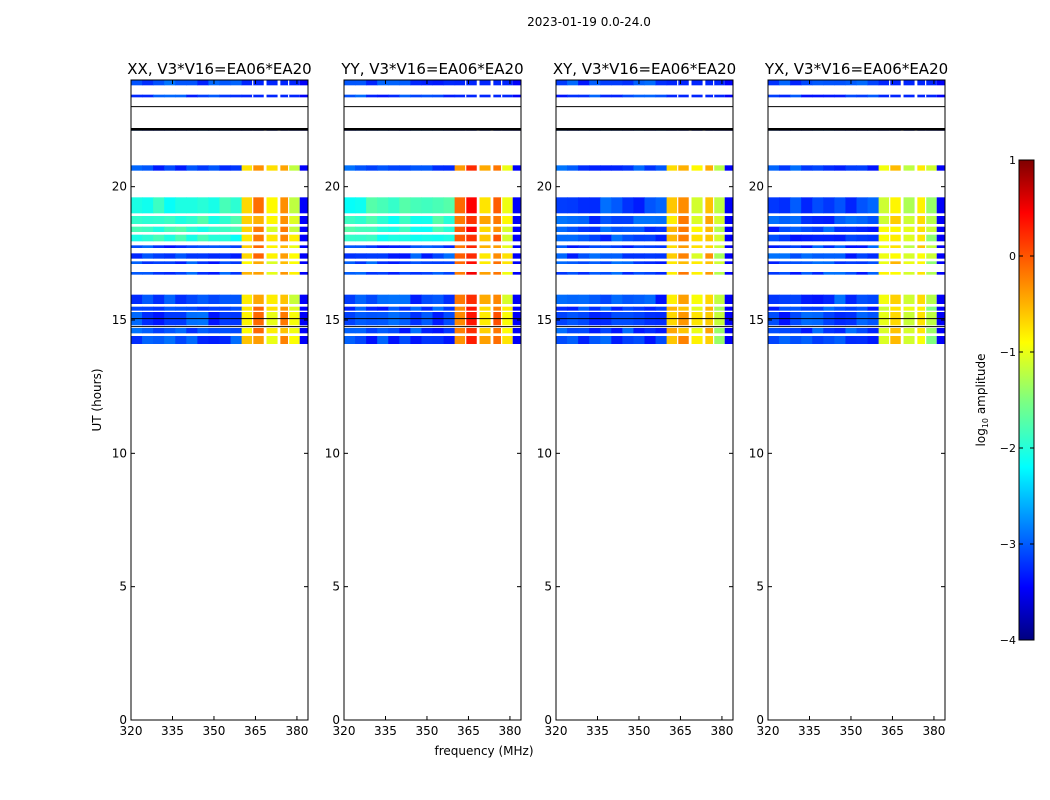  Describe the element at coordinates (856, 69) in the screenshot. I see `panel-title: YX, V3*V16=EA06*EA20` at that location.